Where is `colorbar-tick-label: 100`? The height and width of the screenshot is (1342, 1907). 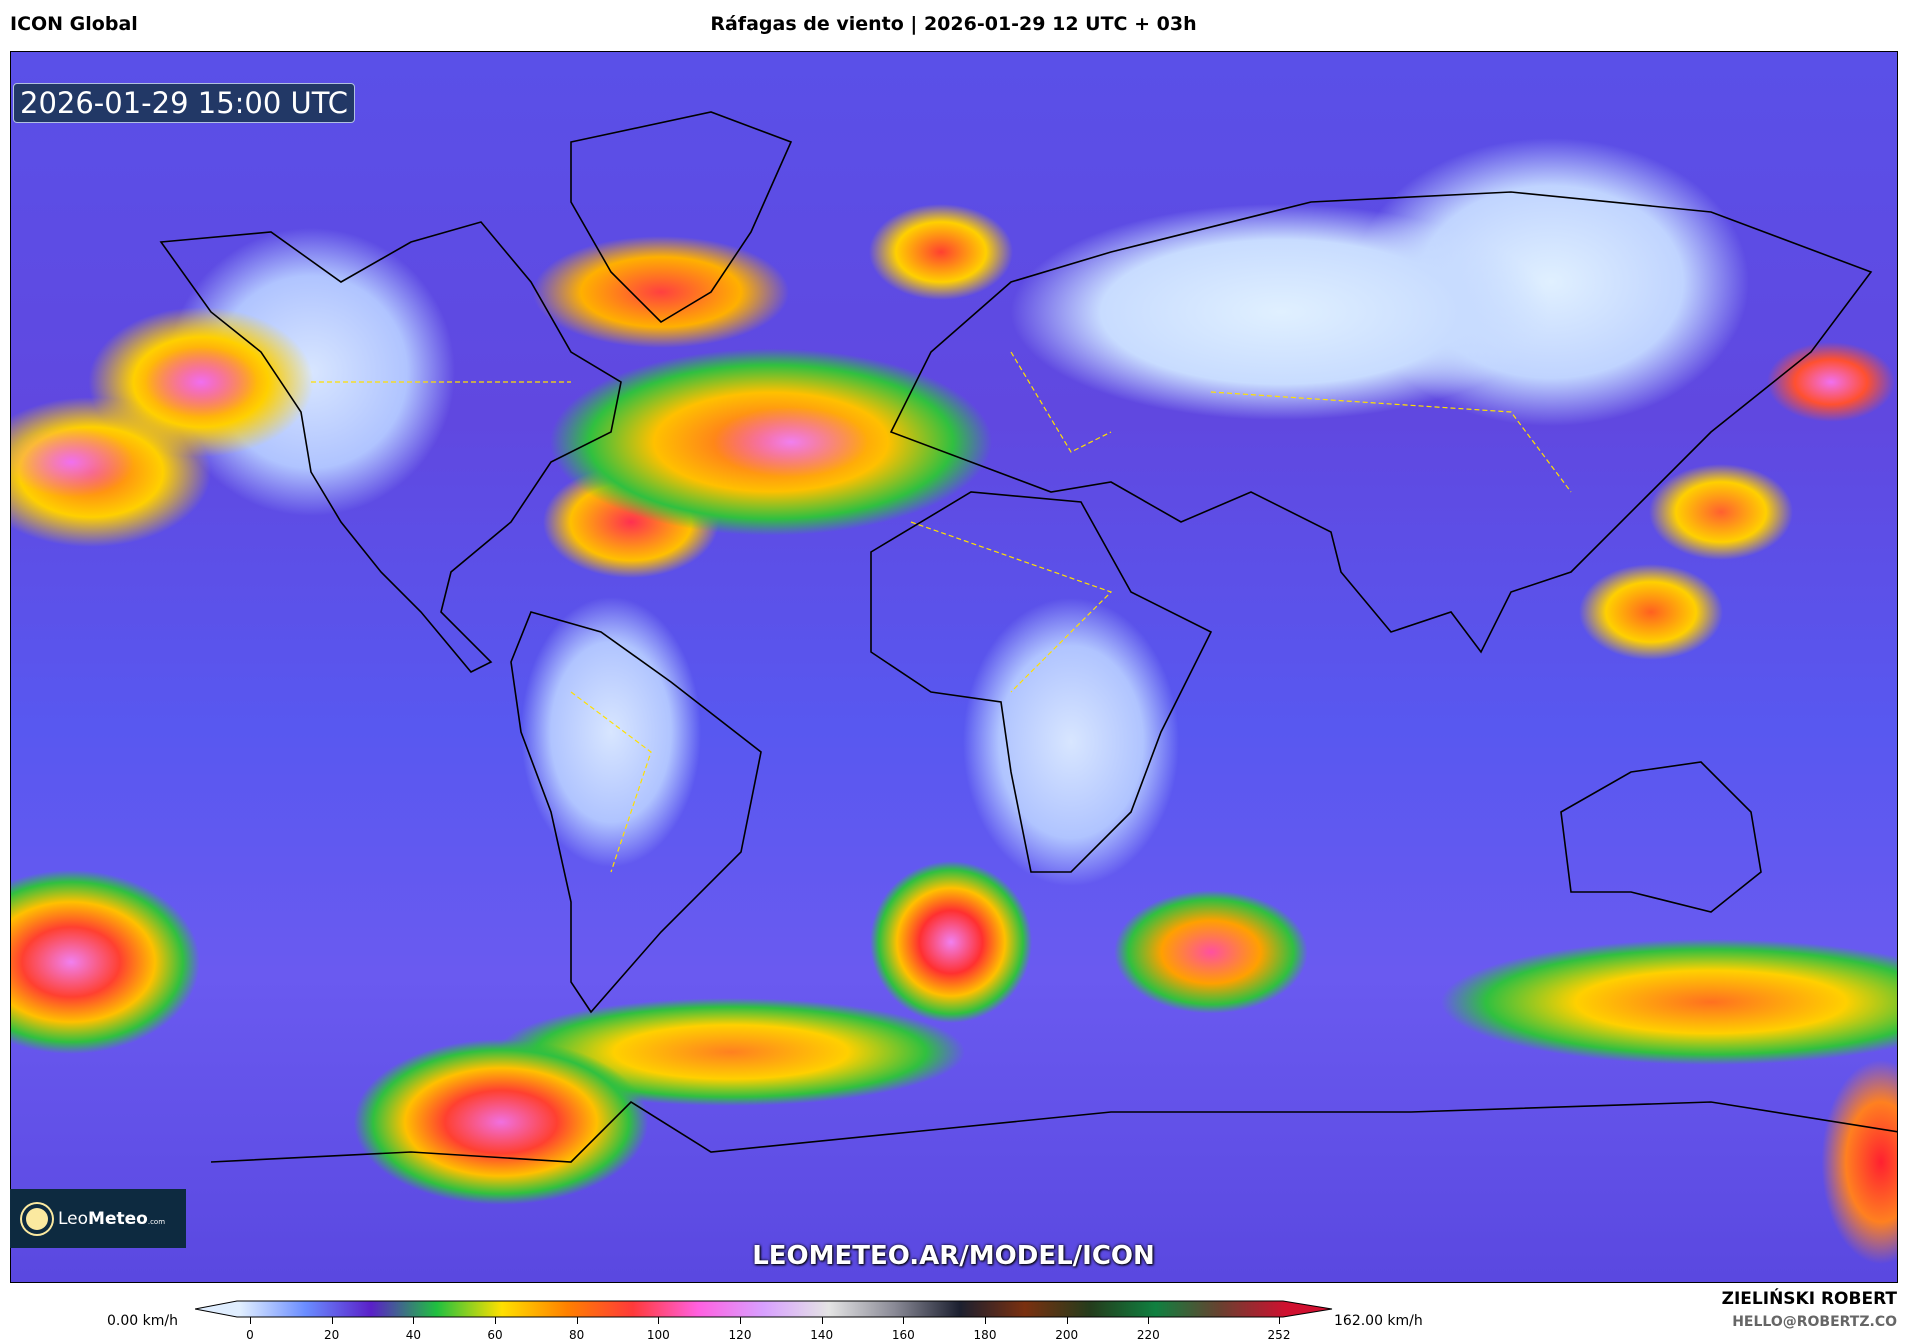
colorbar-tick-label: 100 is located at coordinates (658, 1335).